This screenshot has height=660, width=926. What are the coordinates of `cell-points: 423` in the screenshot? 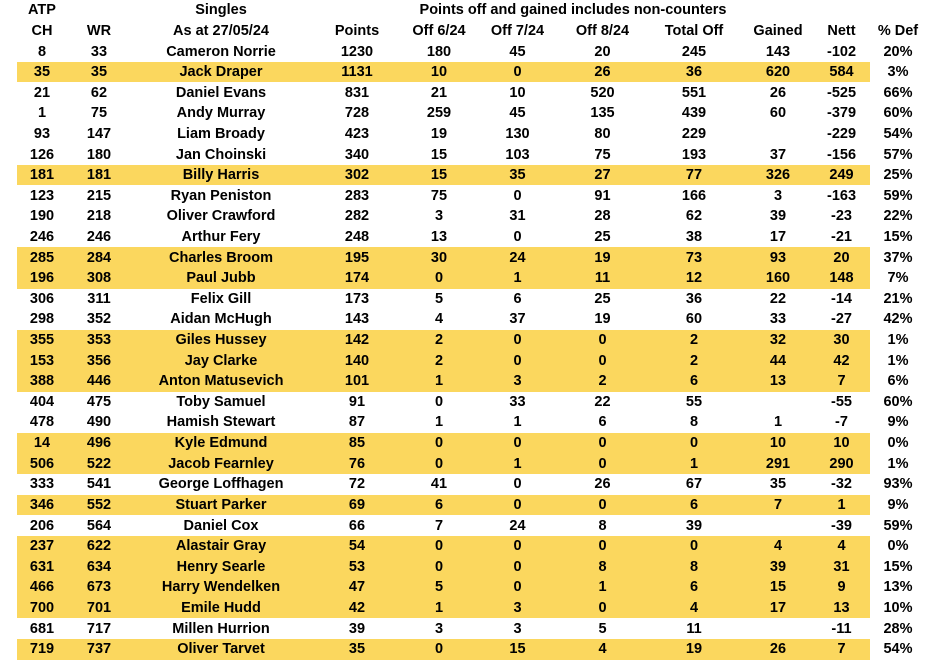 It's located at (357, 133).